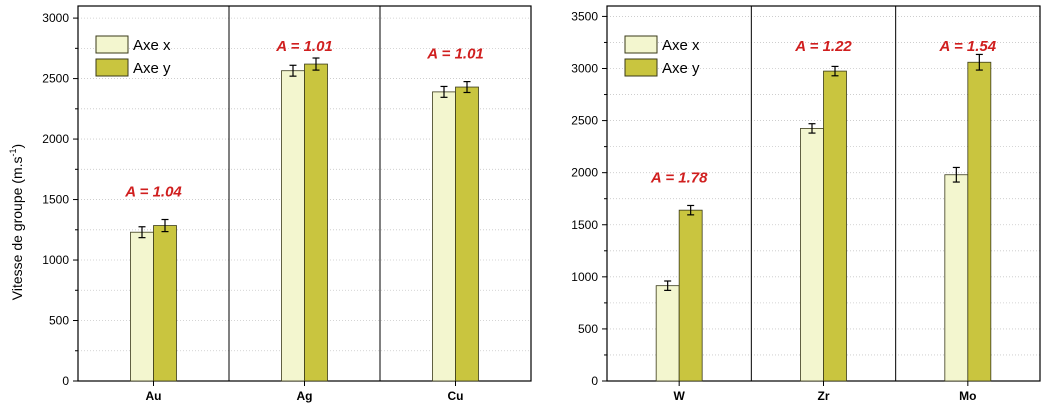  I want to click on x-tick-label: Cu, so click(456, 396).